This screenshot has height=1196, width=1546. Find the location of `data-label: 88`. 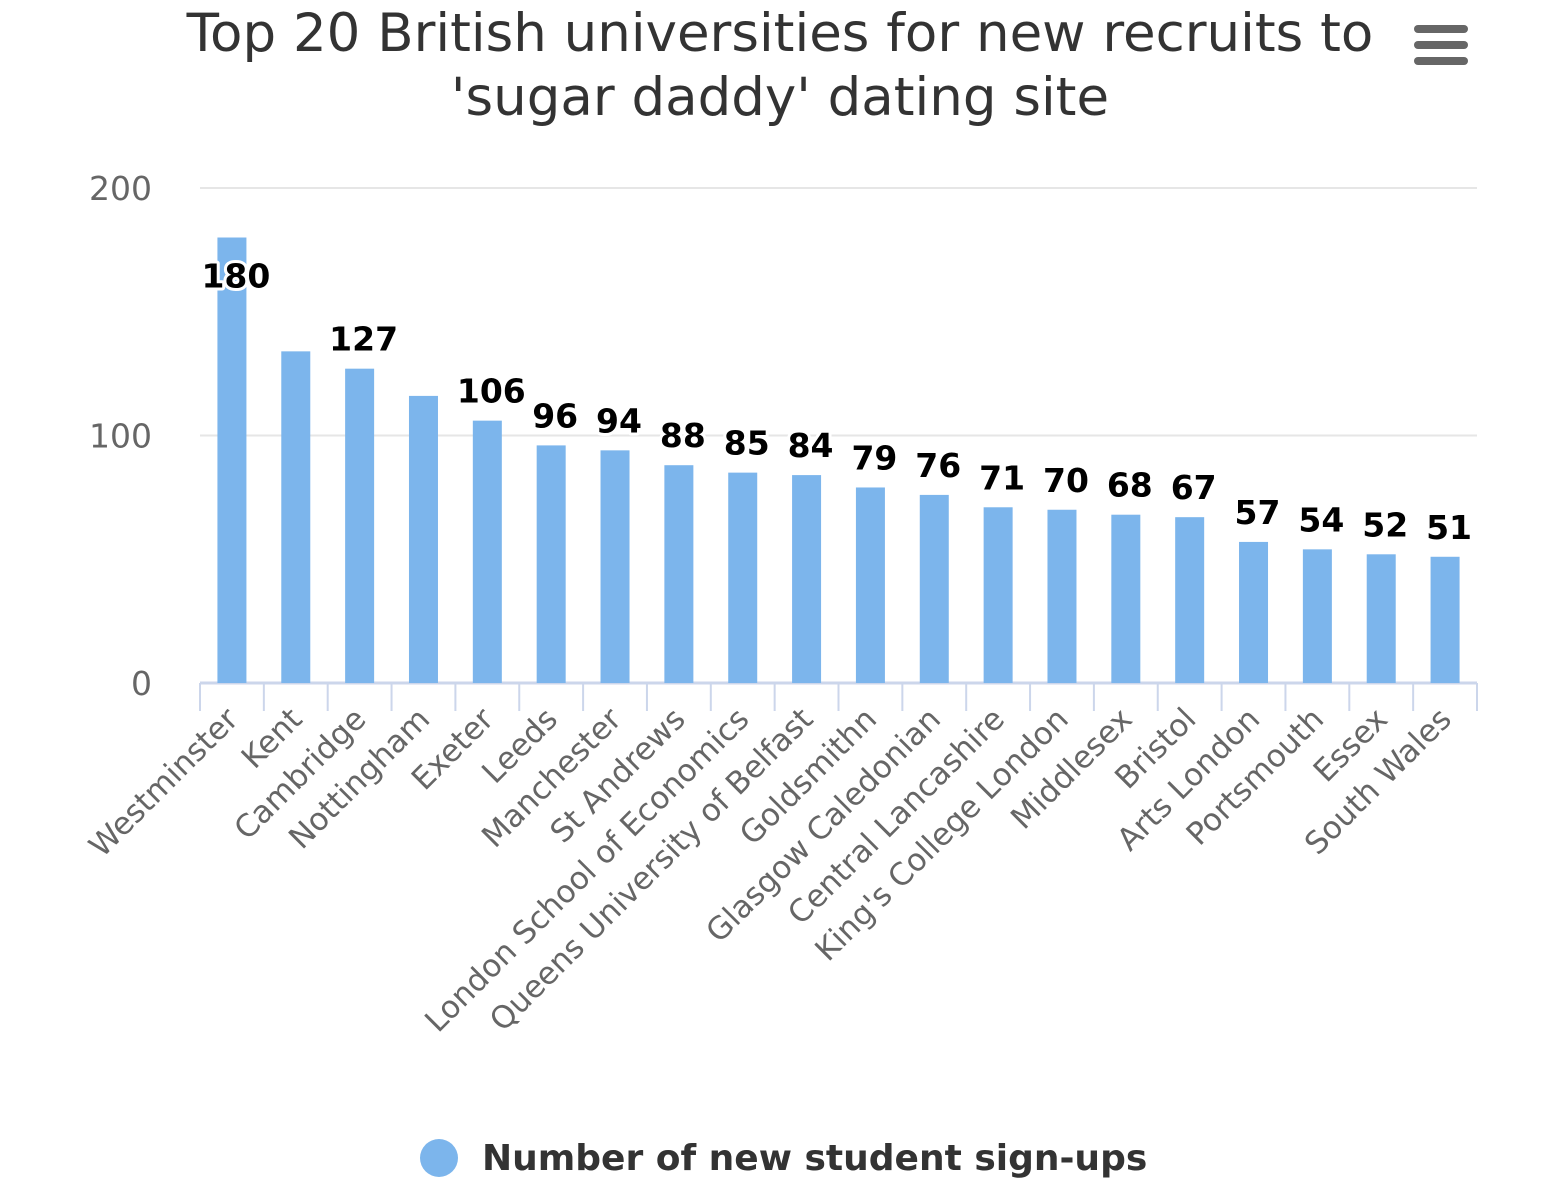

data-label: 88 is located at coordinates (683, 435).